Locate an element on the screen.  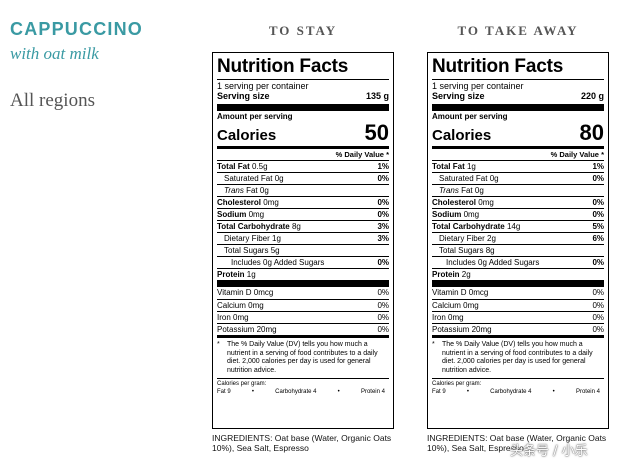
calories-row: Calories 50 is located at coordinates (303, 132).